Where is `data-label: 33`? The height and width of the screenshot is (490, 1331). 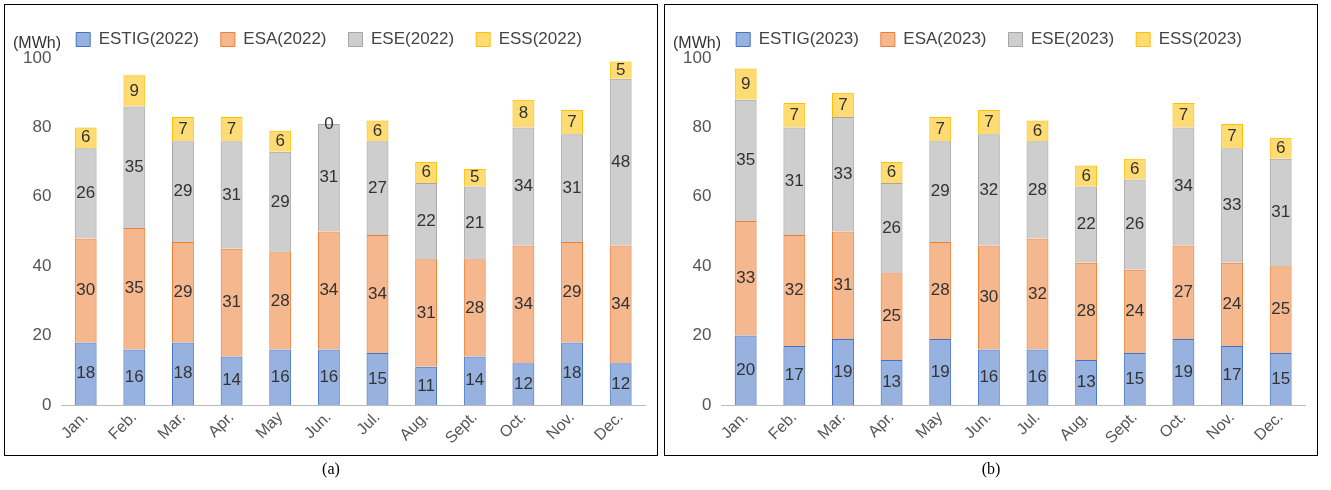 data-label: 33 is located at coordinates (746, 278).